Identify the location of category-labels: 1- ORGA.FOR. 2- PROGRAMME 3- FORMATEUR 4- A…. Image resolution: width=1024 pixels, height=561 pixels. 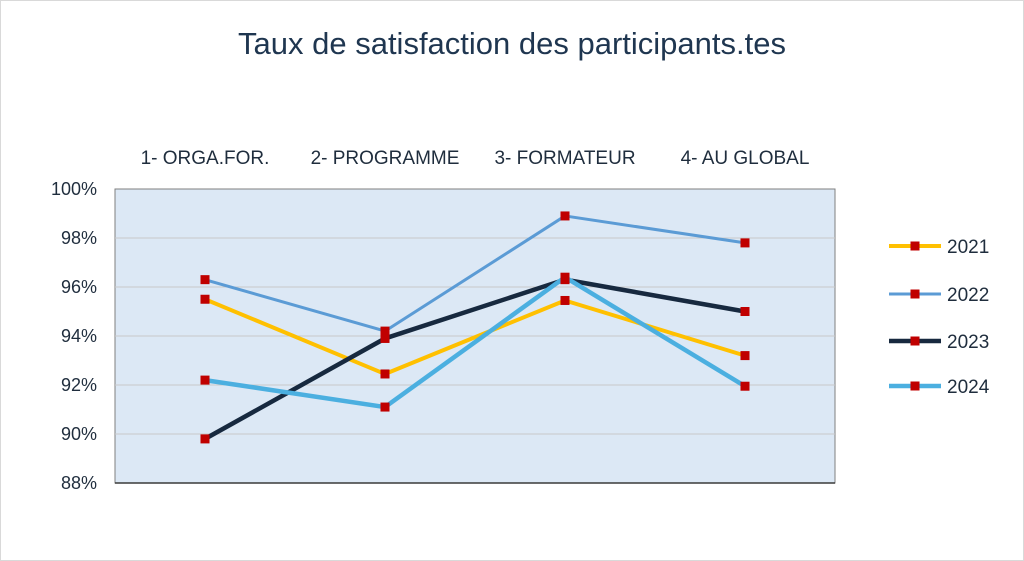
(475, 158).